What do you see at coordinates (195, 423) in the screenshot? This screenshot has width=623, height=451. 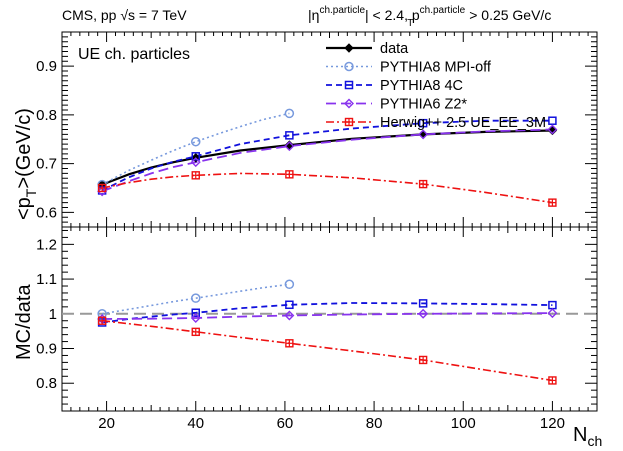 I see `x-tick-label: 40` at bounding box center [195, 423].